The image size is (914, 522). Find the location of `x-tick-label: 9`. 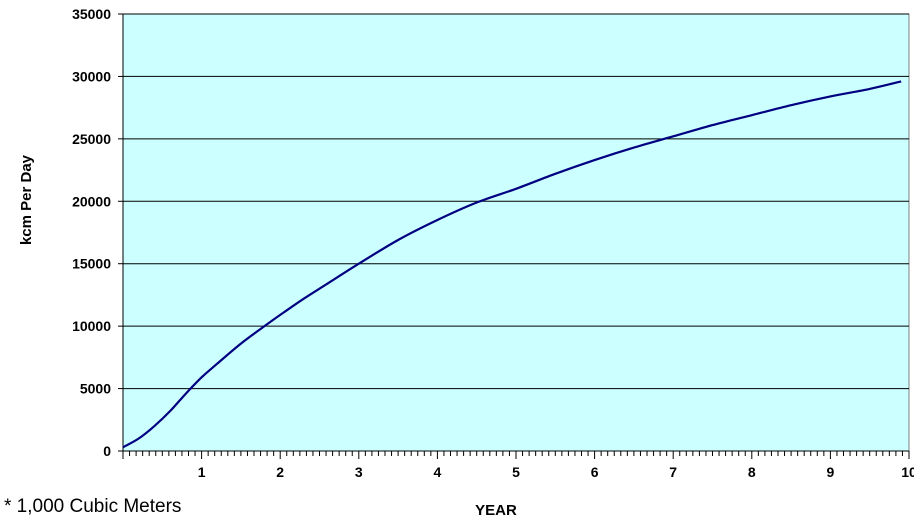

x-tick-label: 9 is located at coordinates (831, 472).